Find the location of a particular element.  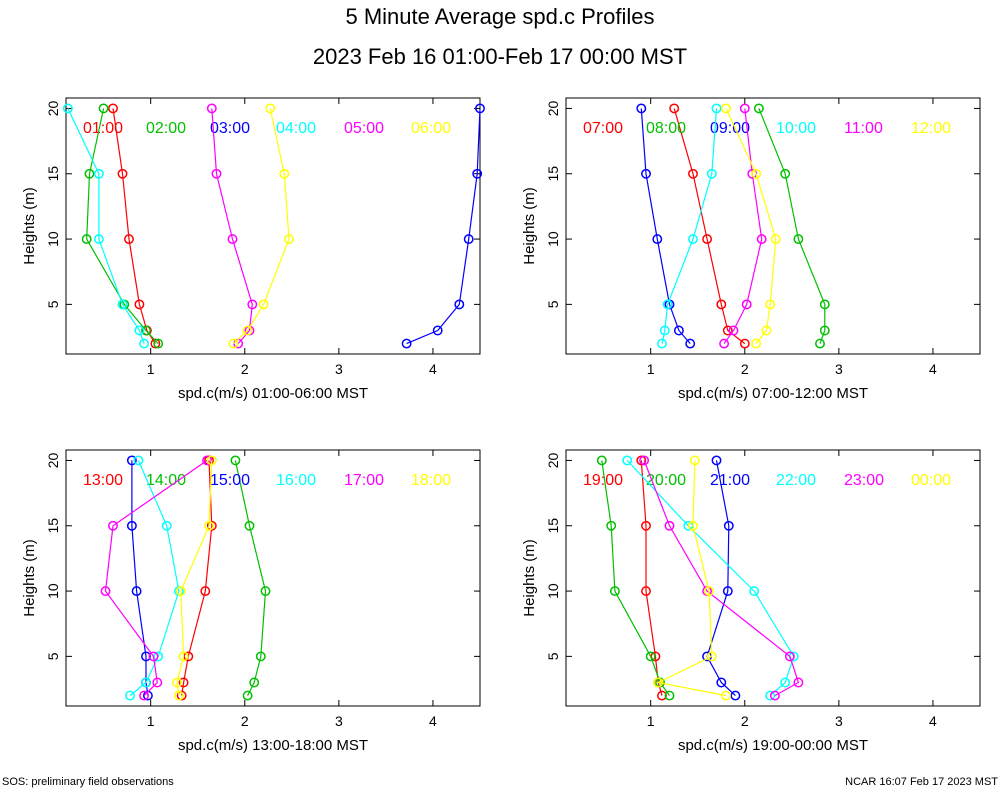

x-tick-label: 3 is located at coordinates (839, 369).